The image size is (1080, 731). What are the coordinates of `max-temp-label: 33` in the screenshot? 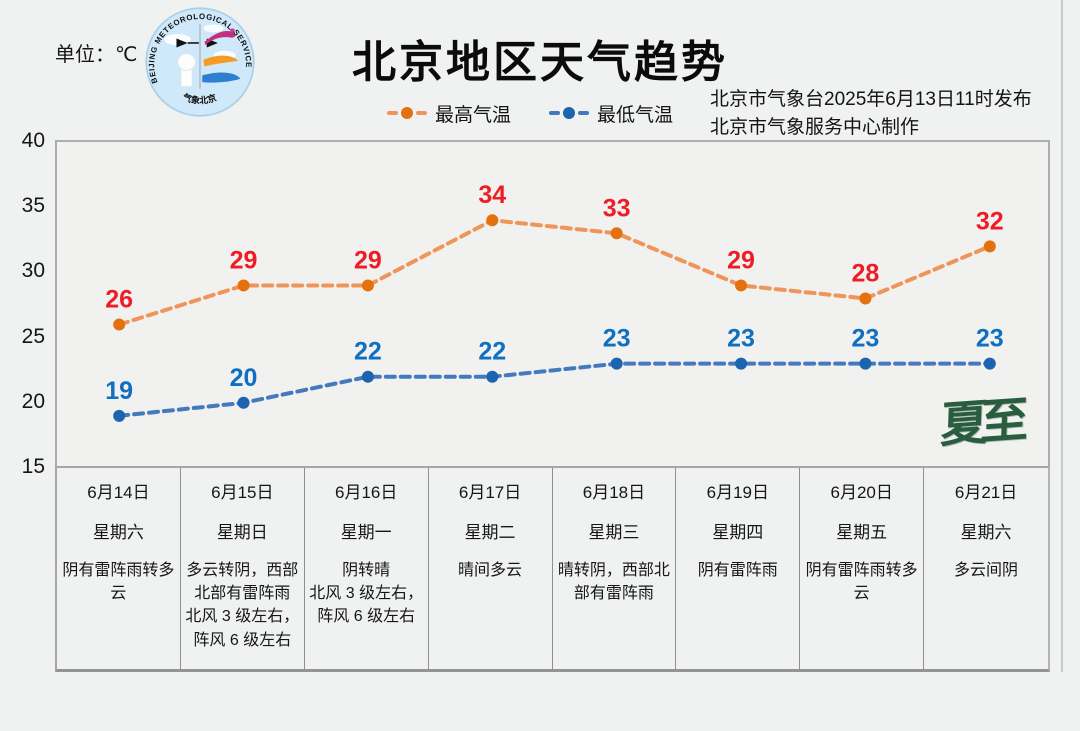 It's located at (617, 208).